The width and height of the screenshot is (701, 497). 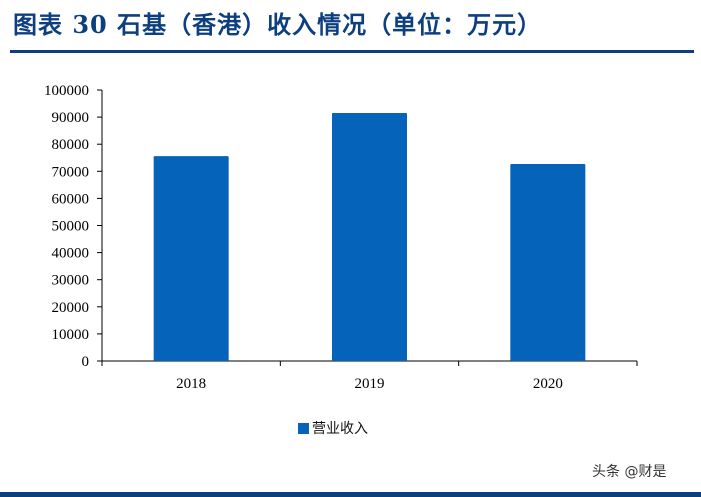 I want to click on bar-2020, so click(x=548, y=262).